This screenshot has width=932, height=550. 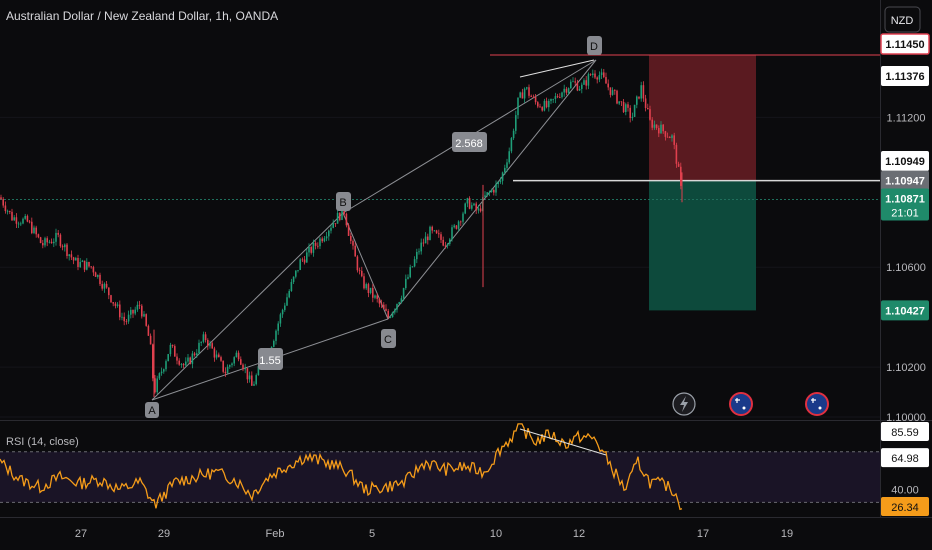 What do you see at coordinates (365, 266) in the screenshot?
I see `pattern-line-b-c` at bounding box center [365, 266].